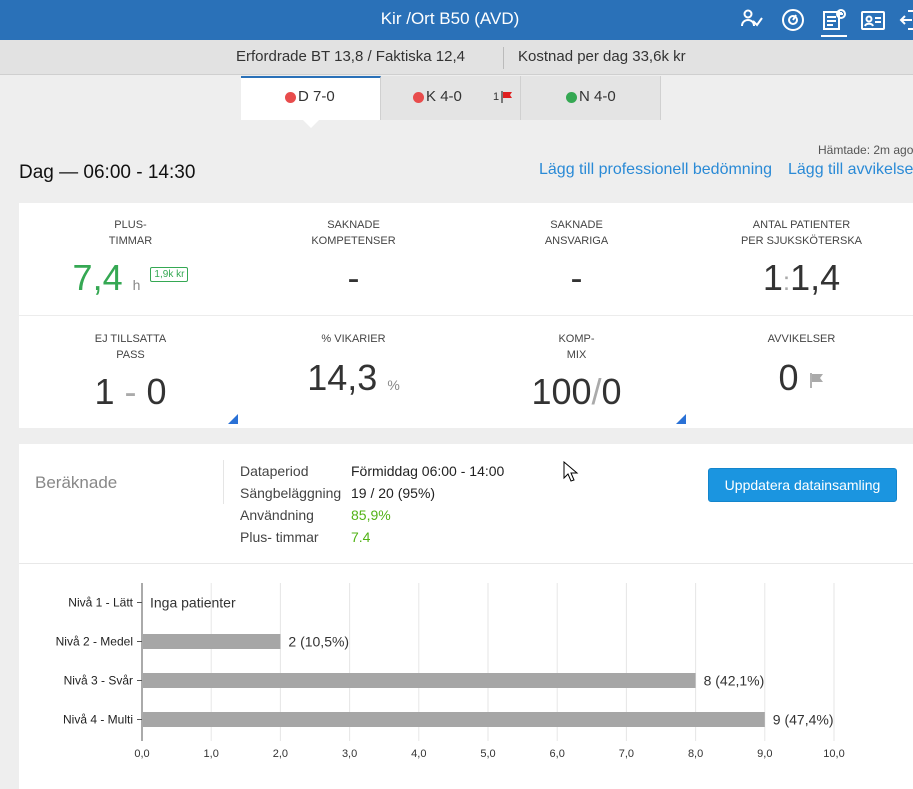 Image resolution: width=913 pixels, height=789 pixels. Describe the element at coordinates (353, 277) in the screenshot. I see `missing-skills-value: -` at that location.